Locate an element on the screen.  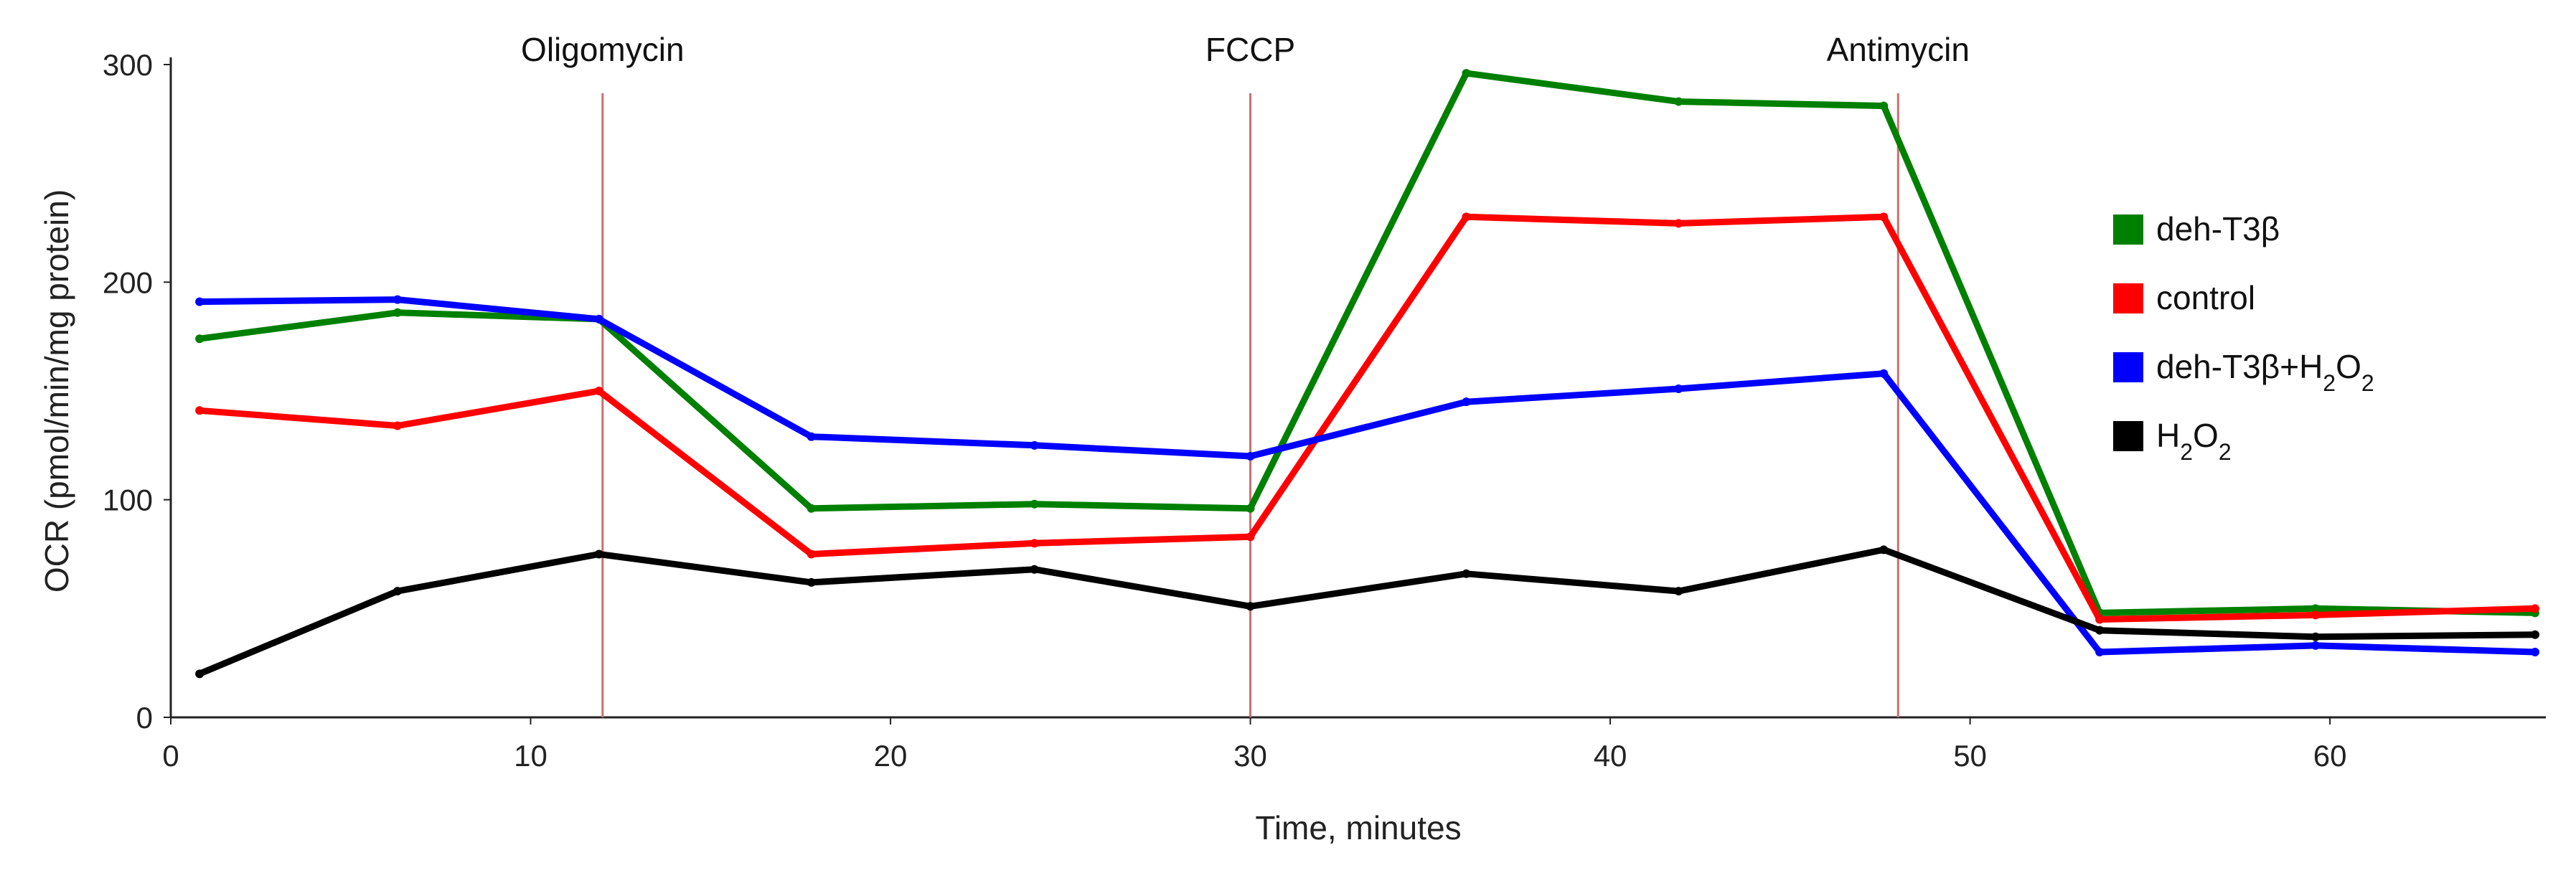
annotation-label: Antimycin is located at coordinates (1898, 50).